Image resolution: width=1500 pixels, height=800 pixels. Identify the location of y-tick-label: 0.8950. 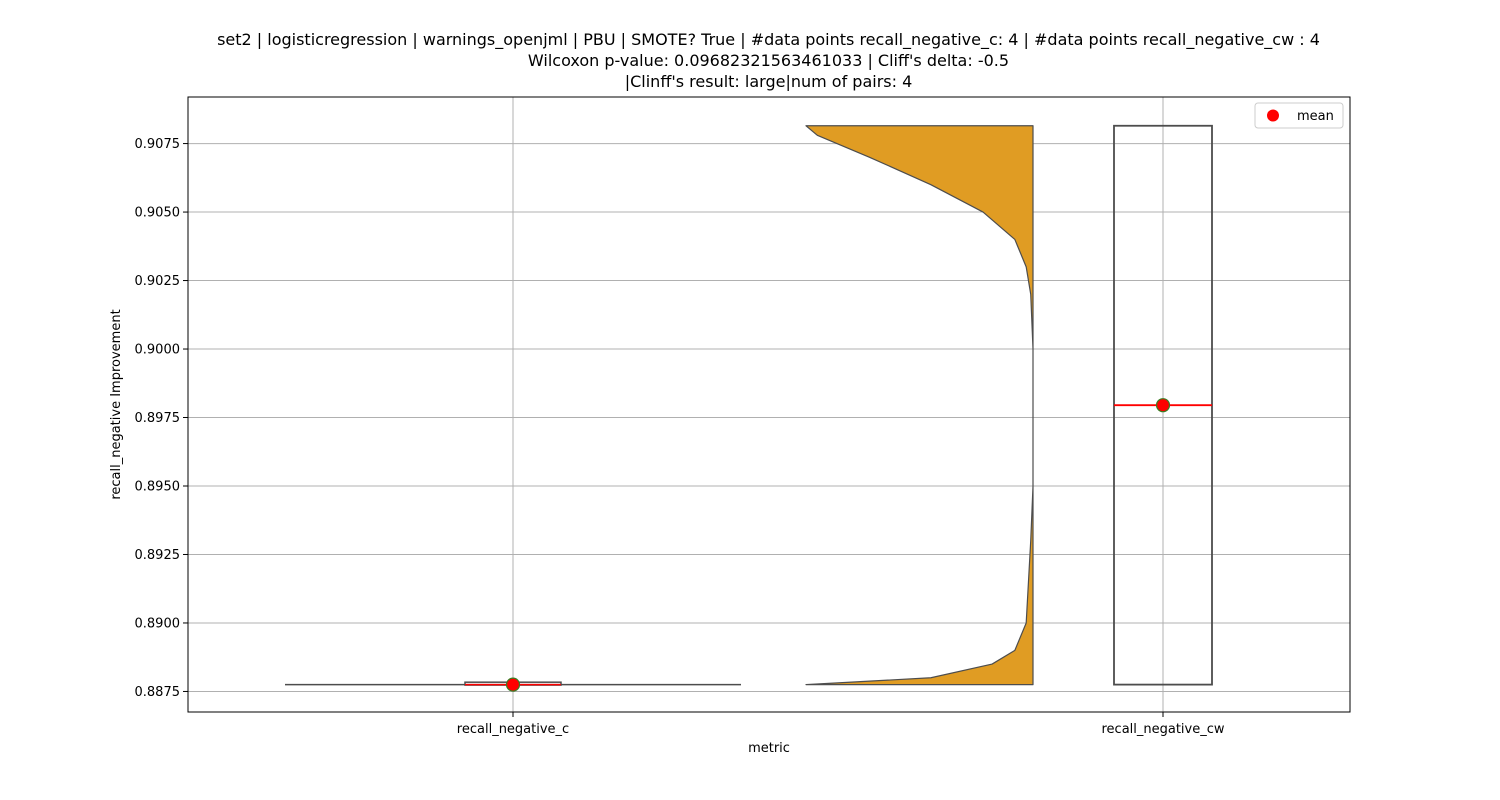
(158, 486).